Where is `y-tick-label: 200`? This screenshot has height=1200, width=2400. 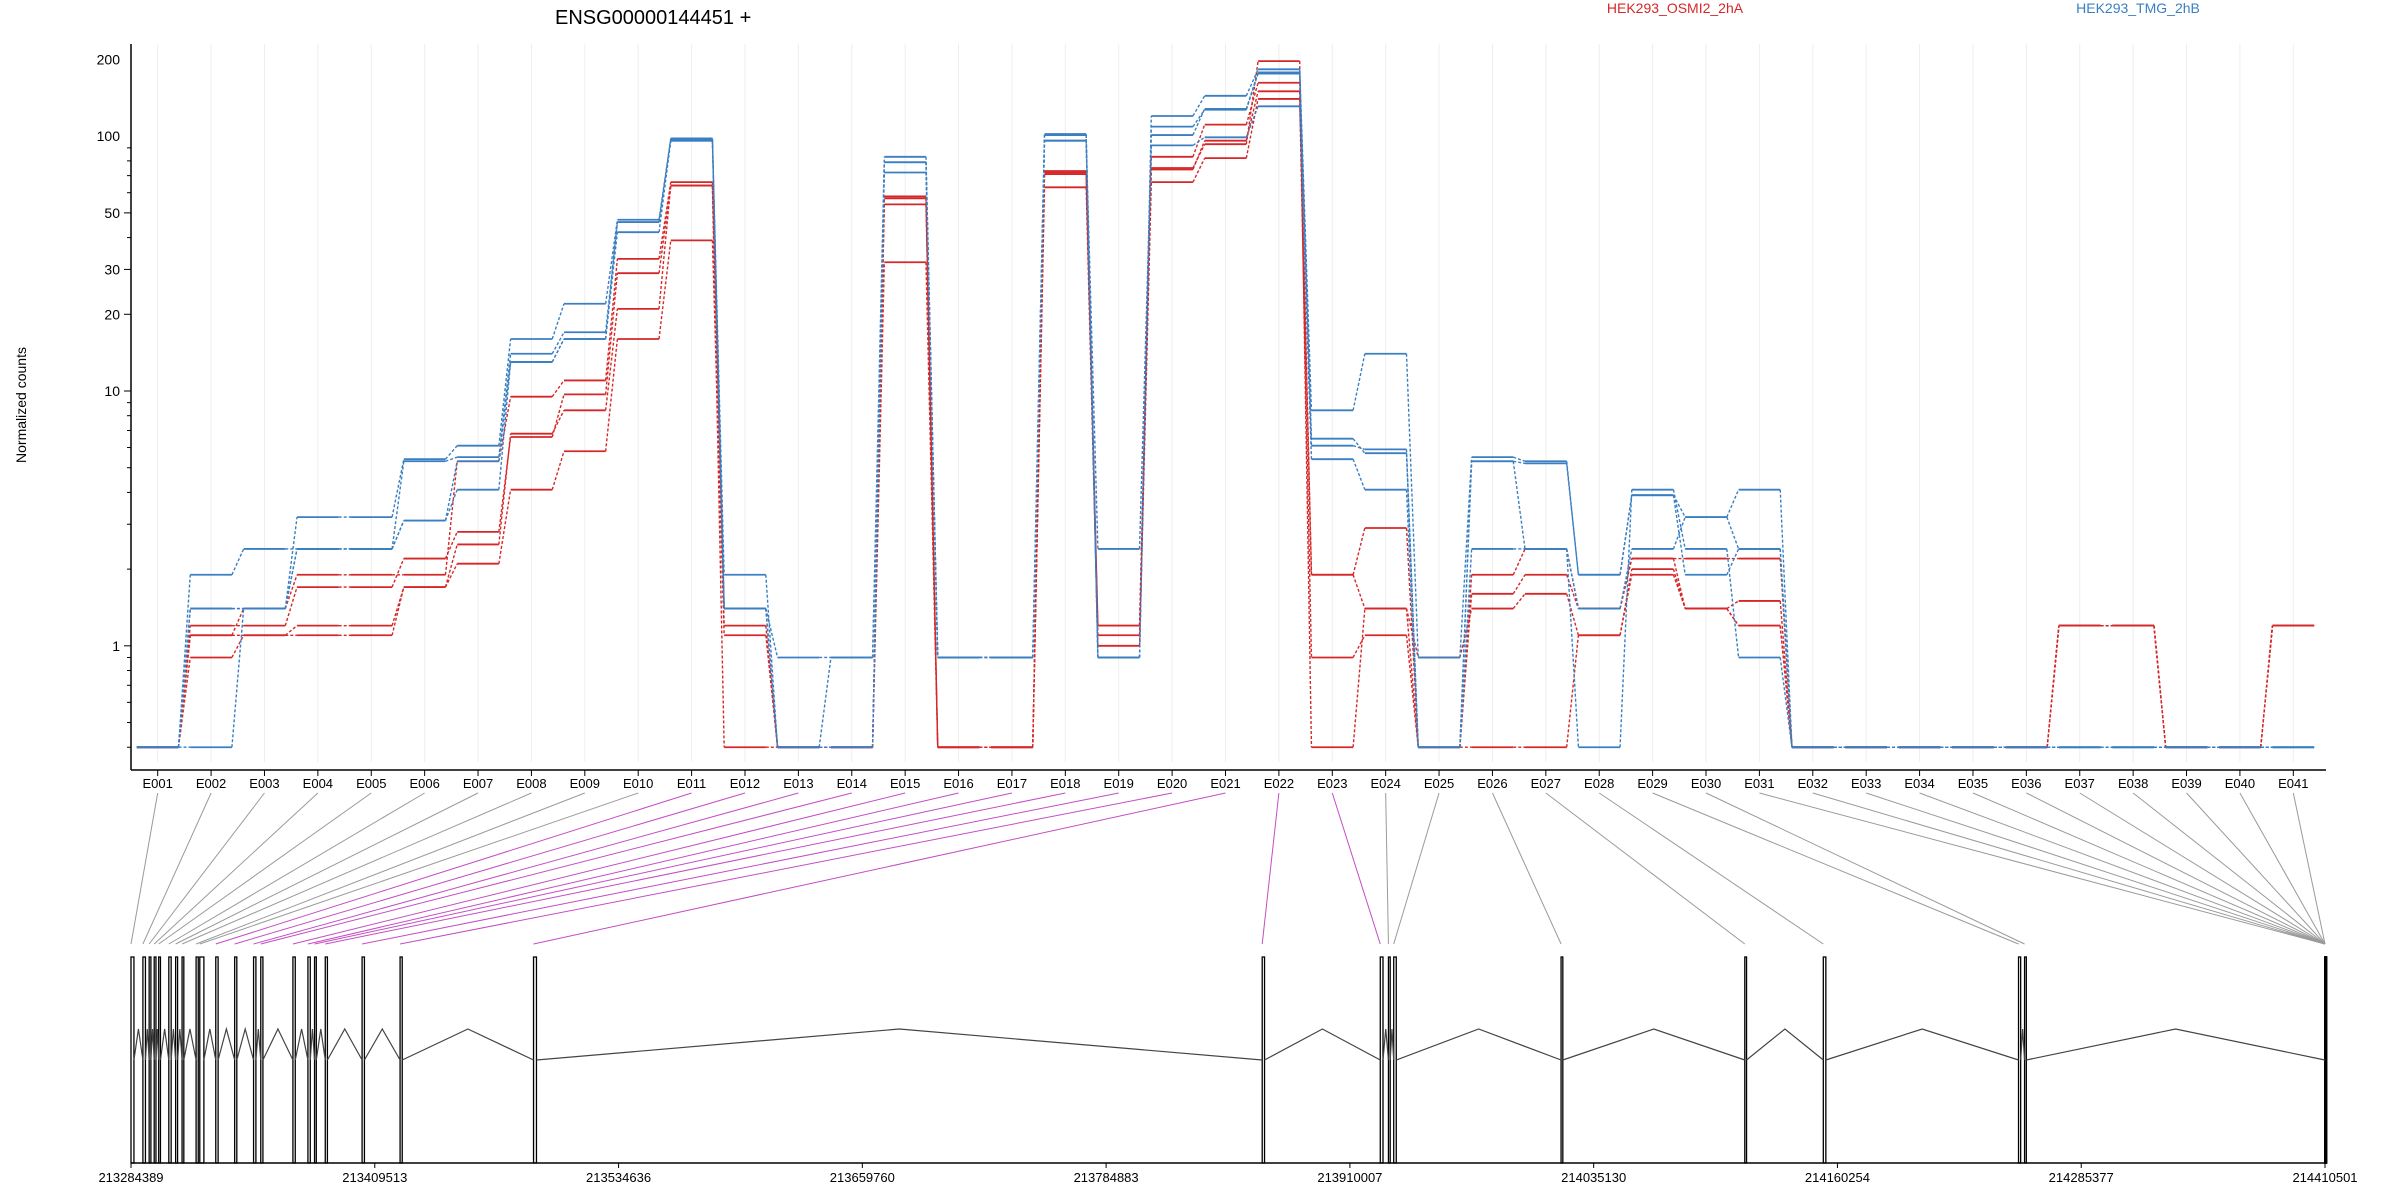 y-tick-label: 200 is located at coordinates (109, 59).